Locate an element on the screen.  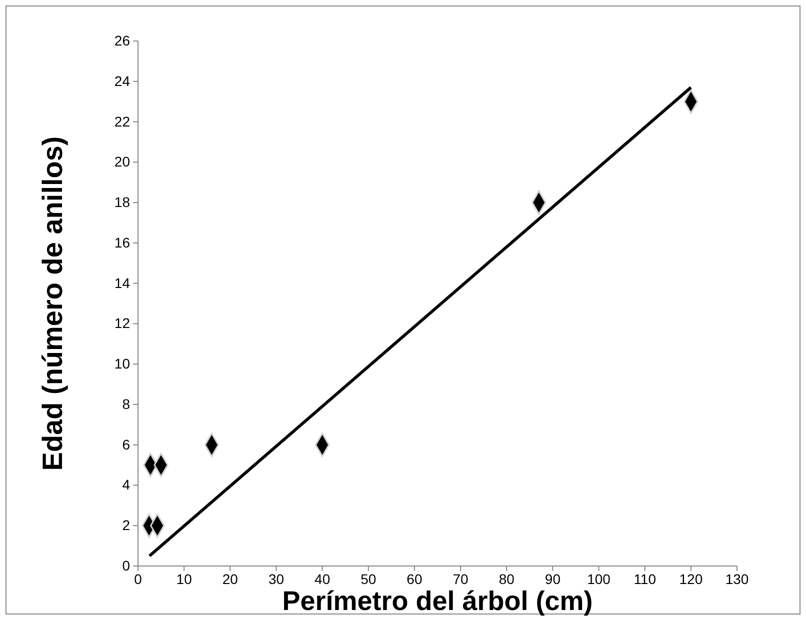
x-tick-label: 30 is located at coordinates (276, 578).